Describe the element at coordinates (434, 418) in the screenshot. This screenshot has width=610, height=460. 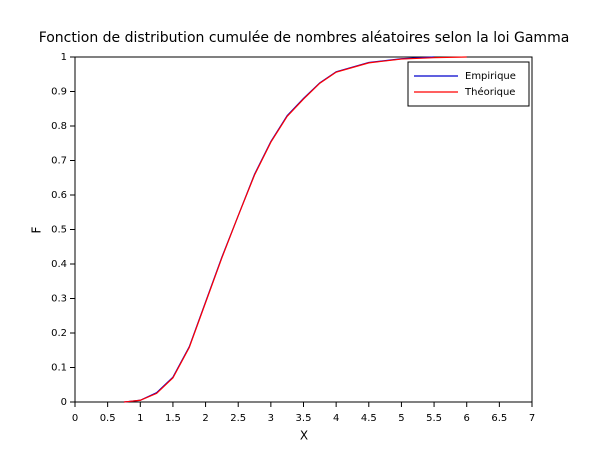
I see `x-tick-label: 5.5` at that location.